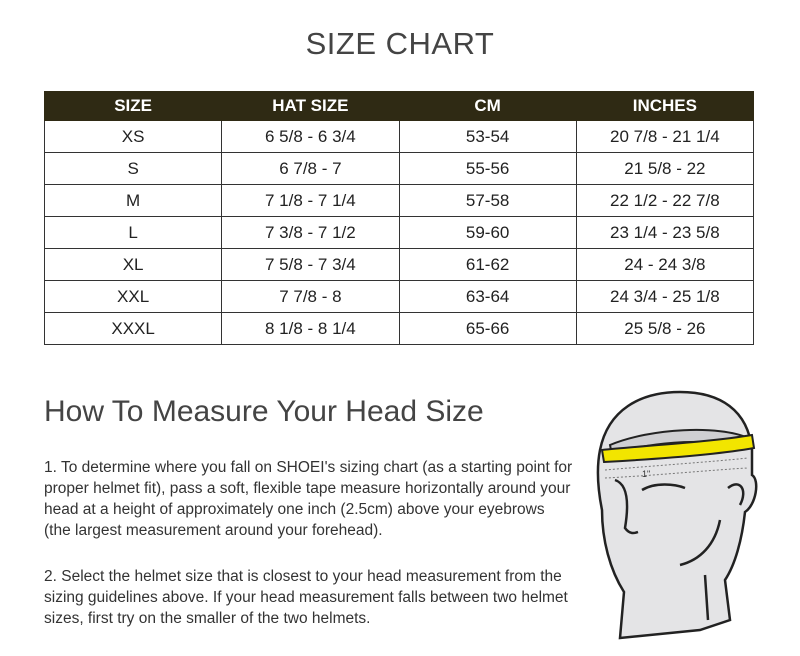  What do you see at coordinates (133, 200) in the screenshot?
I see `cell-size: M` at bounding box center [133, 200].